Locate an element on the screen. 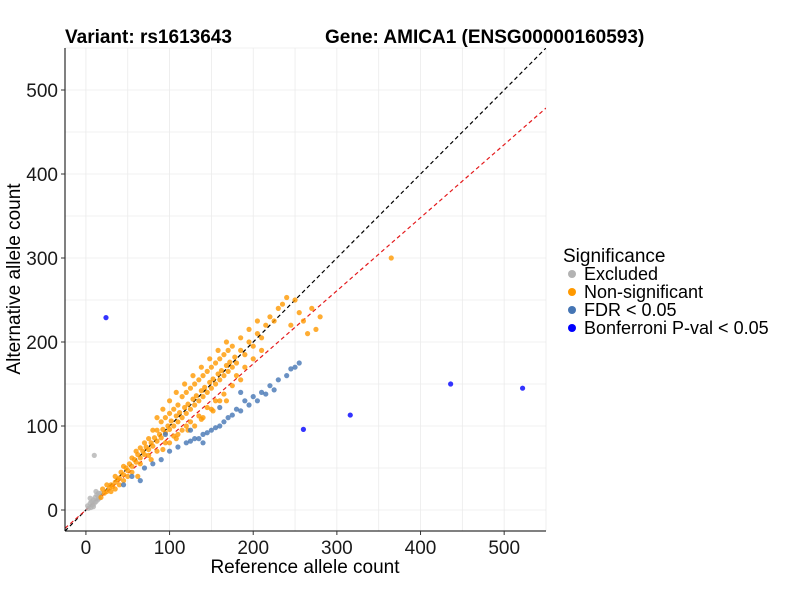  chart-title-gene: Gene: AMICA1 (ENSG00000160593) is located at coordinates (484, 37).